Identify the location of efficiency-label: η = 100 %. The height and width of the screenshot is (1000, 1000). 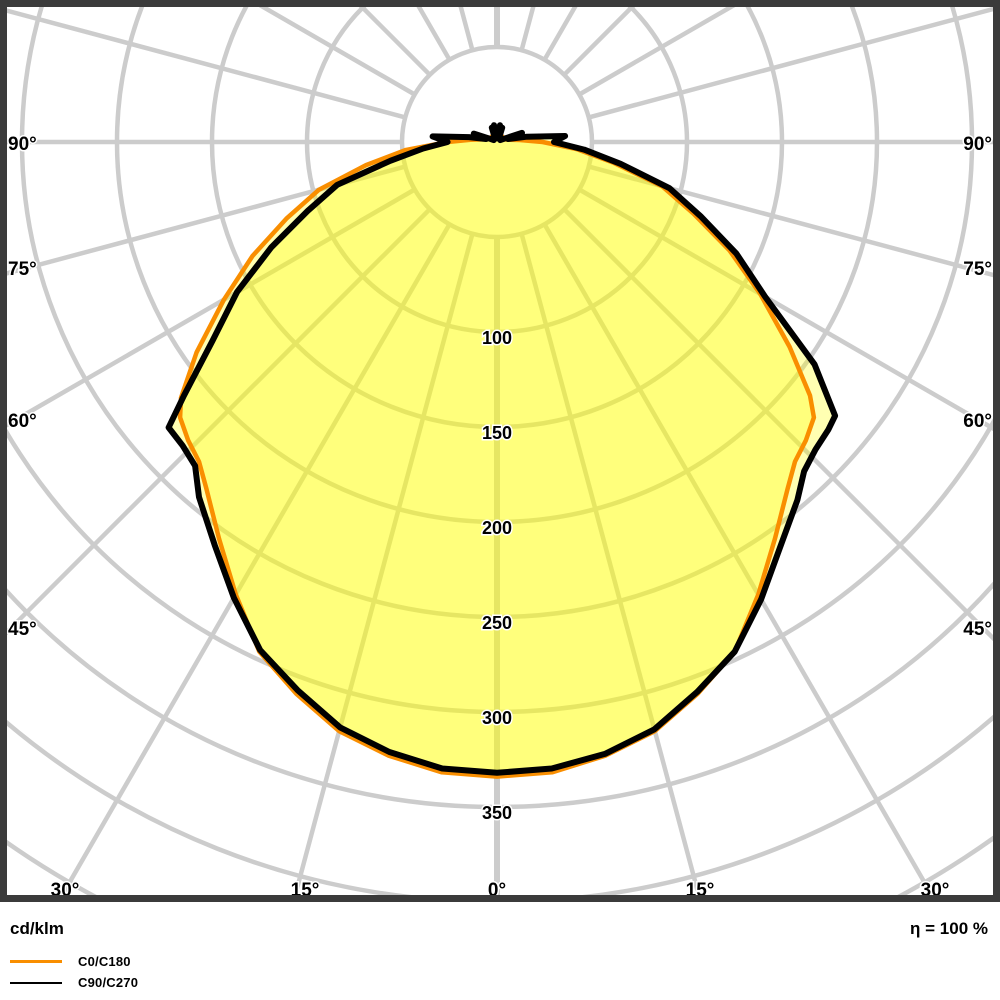
(949, 928).